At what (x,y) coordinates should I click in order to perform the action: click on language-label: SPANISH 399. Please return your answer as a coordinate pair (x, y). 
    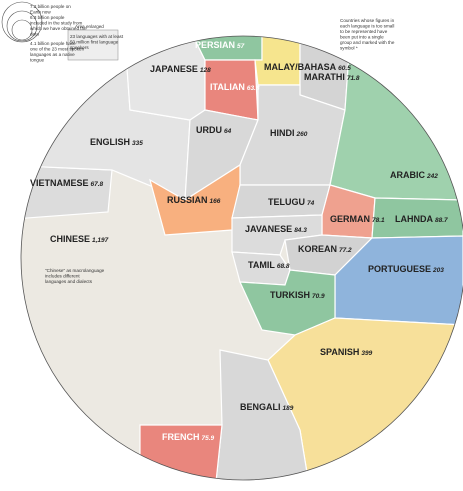
    Looking at the image, I should click on (346, 352).